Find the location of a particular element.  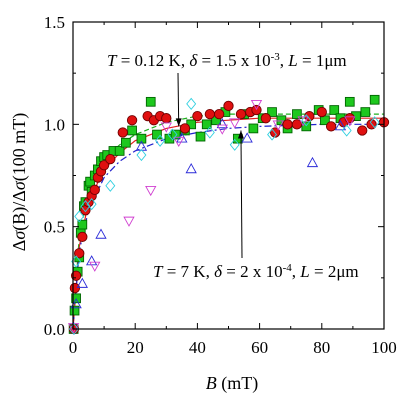

x-tick-label: 100 is located at coordinates (384, 347).